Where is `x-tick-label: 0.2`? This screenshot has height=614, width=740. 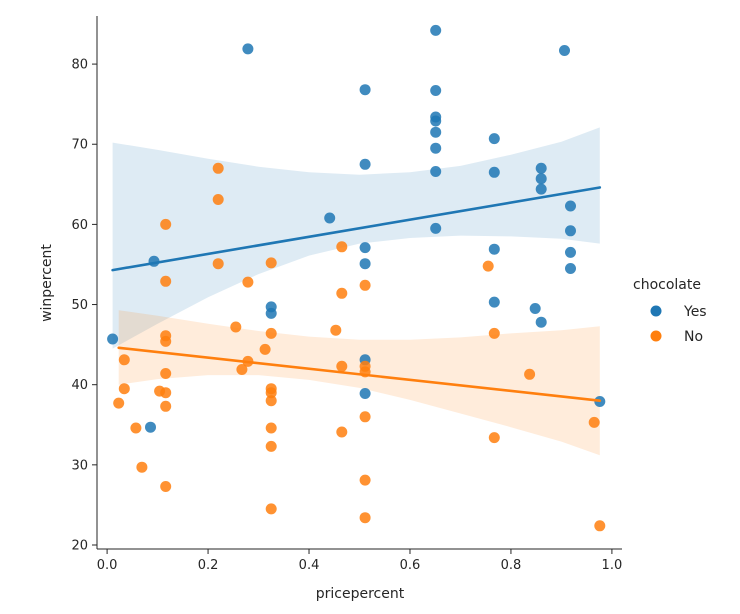
x-tick-label: 0.2 is located at coordinates (208, 565).